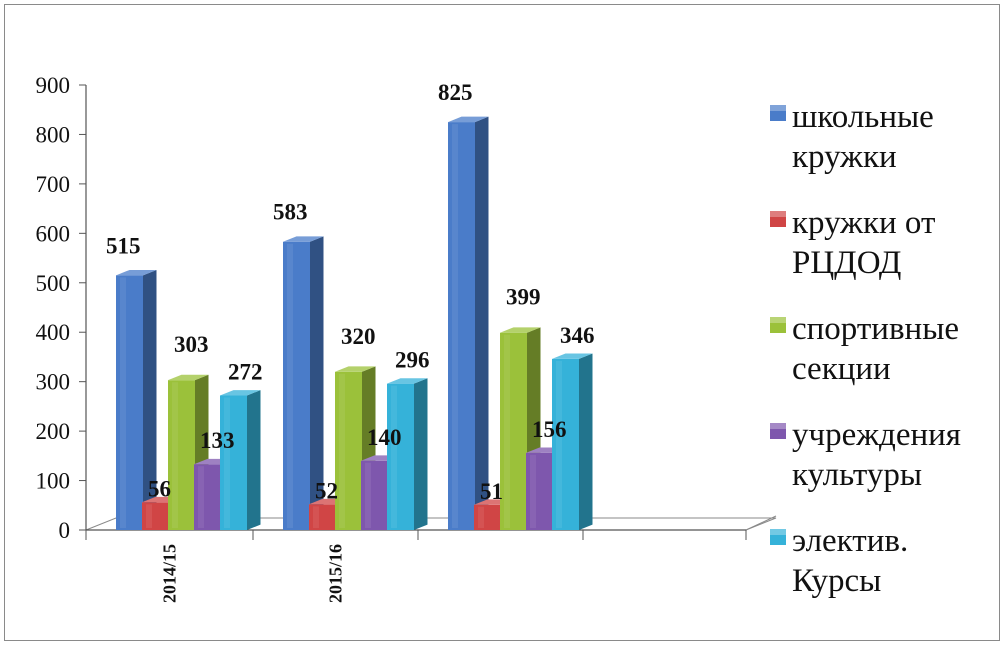 The height and width of the screenshot is (647, 1006). I want to click on y-tick-label: 400, so click(53, 332).